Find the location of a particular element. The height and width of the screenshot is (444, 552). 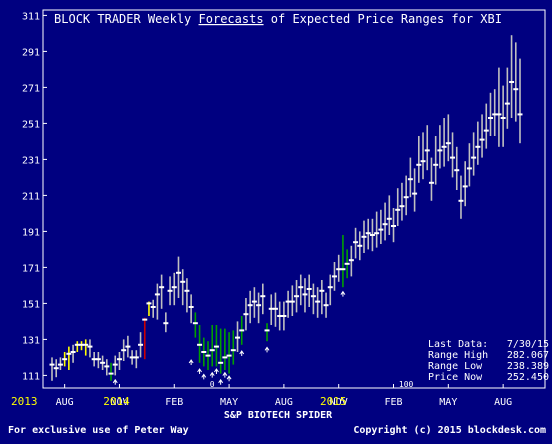

x-axis-title: S&P BIOTECH SPIDER is located at coordinates (278, 415).